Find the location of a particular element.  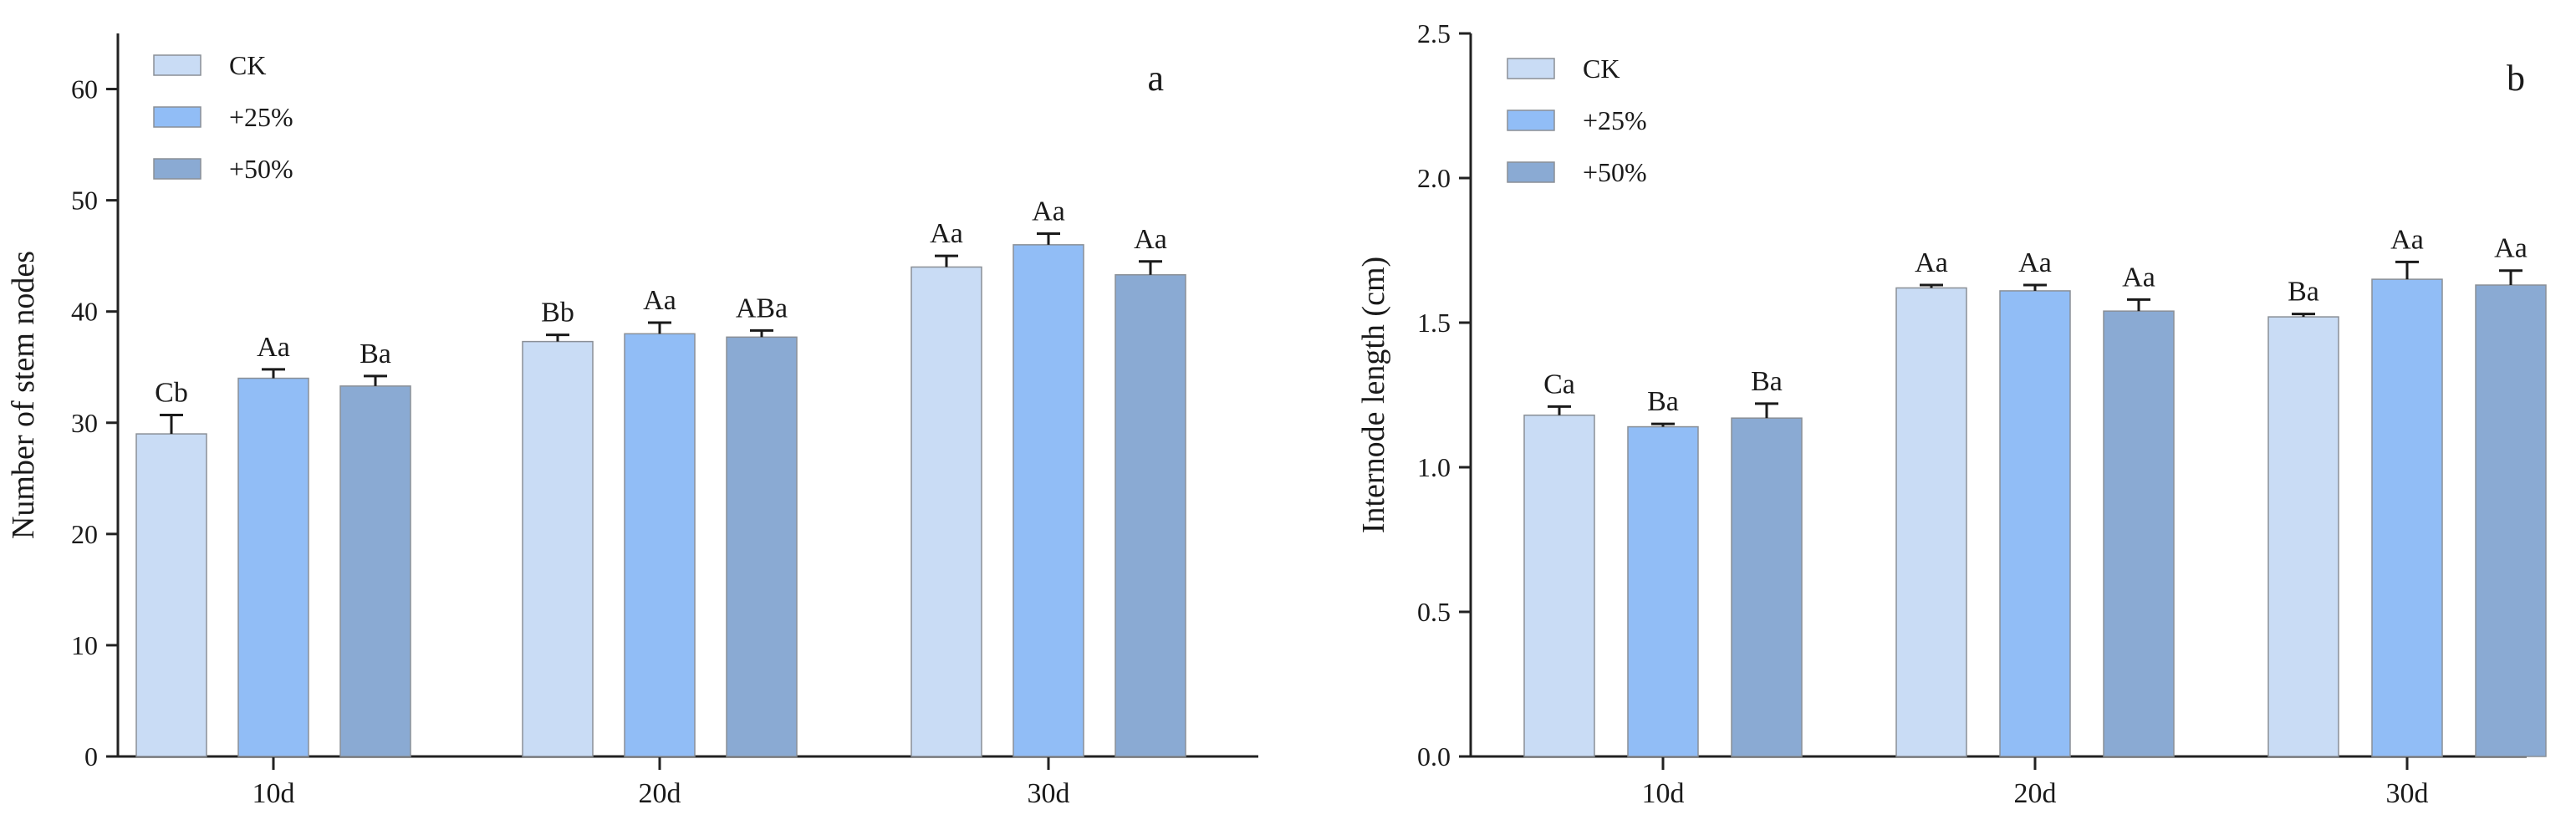

y-axis-label: Number of stem nodes is located at coordinates (23, 395).